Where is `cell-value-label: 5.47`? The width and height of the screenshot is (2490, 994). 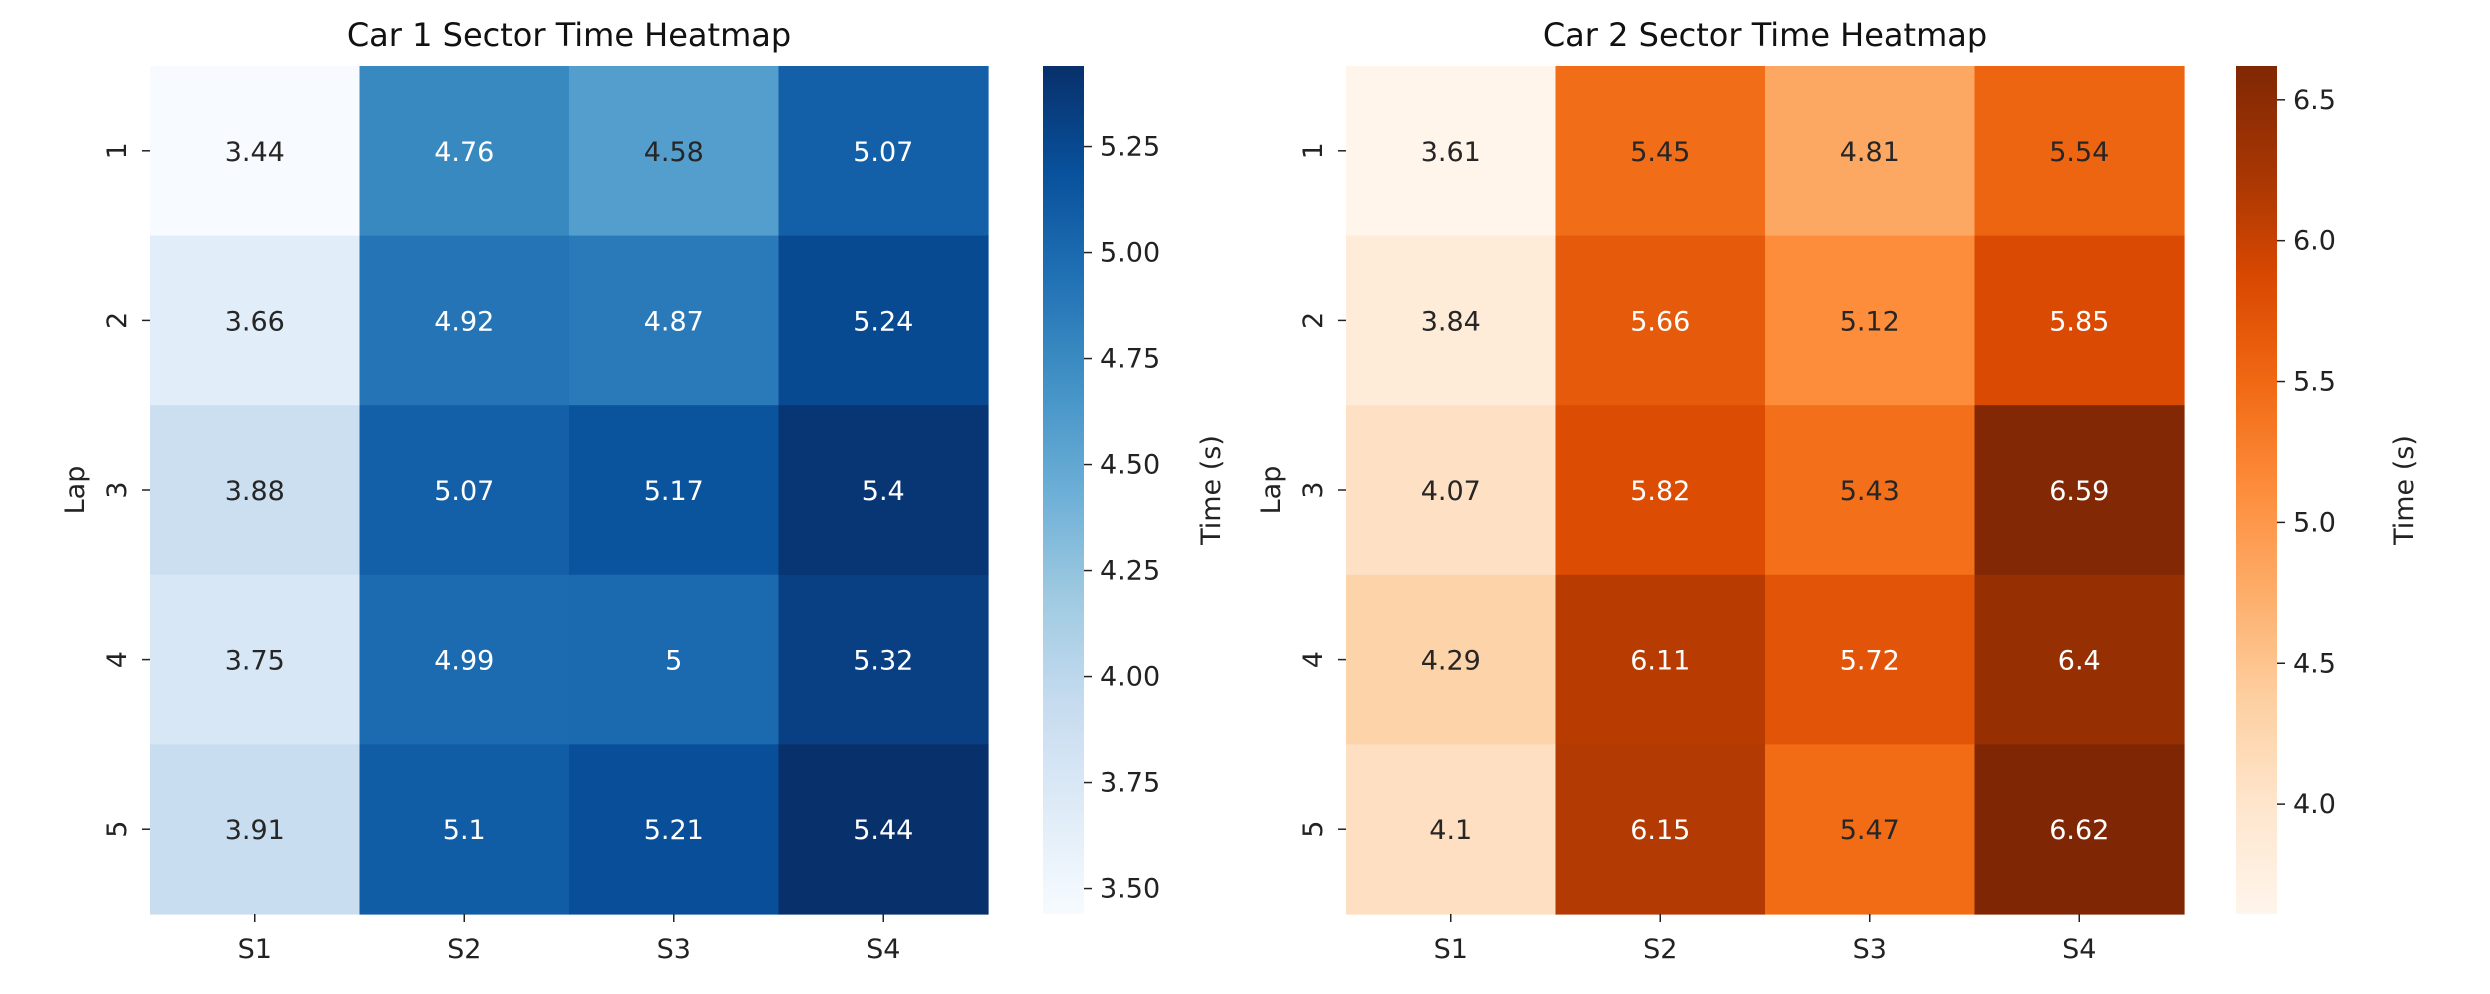
cell-value-label: 5.47 is located at coordinates (1870, 830).